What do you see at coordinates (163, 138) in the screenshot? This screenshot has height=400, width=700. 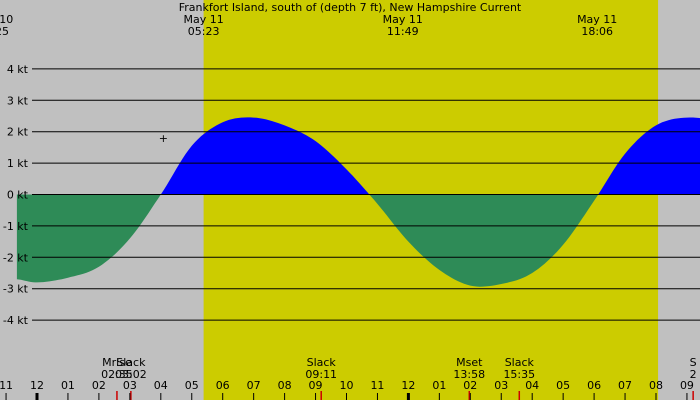 I see `current-marker: +` at bounding box center [163, 138].